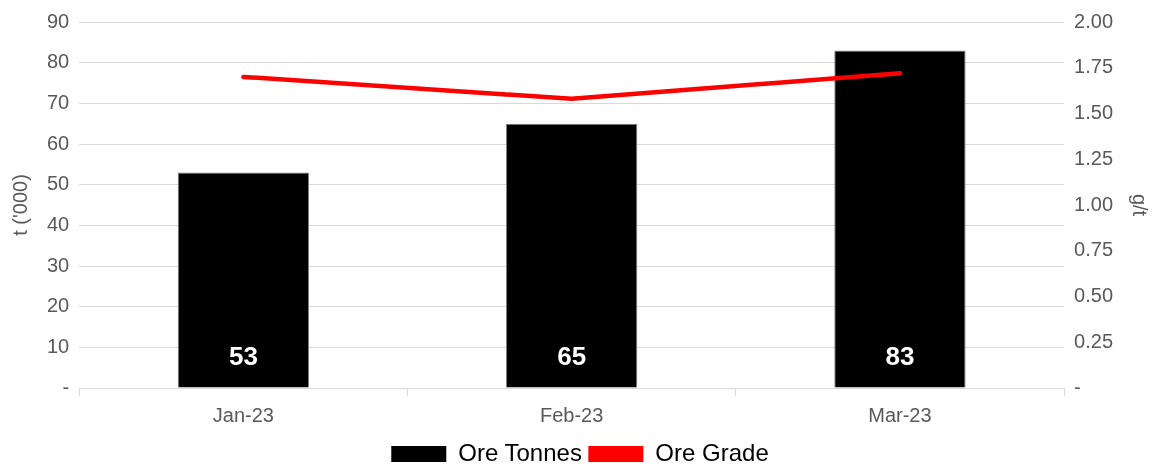  I want to click on y-tick-label: -, so click(66, 386).